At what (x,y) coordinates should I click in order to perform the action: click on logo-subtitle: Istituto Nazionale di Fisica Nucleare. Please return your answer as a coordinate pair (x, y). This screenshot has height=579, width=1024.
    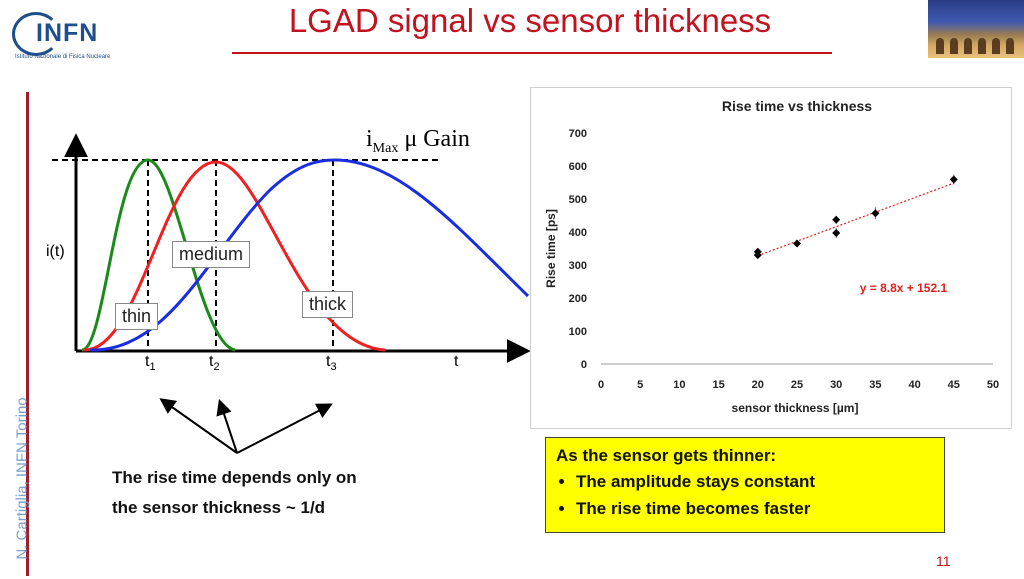
    Looking at the image, I should click on (63, 57).